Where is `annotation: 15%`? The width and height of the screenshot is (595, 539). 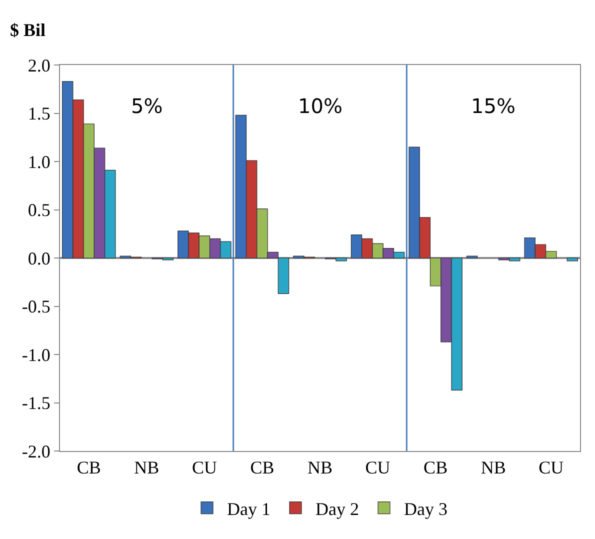 annotation: 15% is located at coordinates (493, 106).